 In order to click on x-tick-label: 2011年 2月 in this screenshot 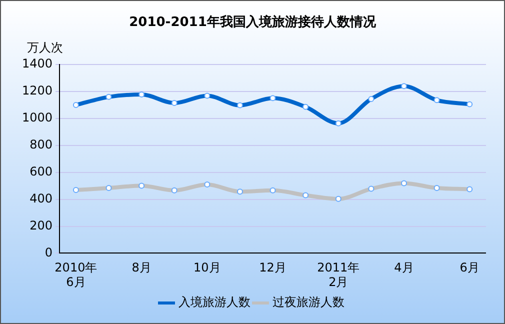, I will do `click(338, 274)`.